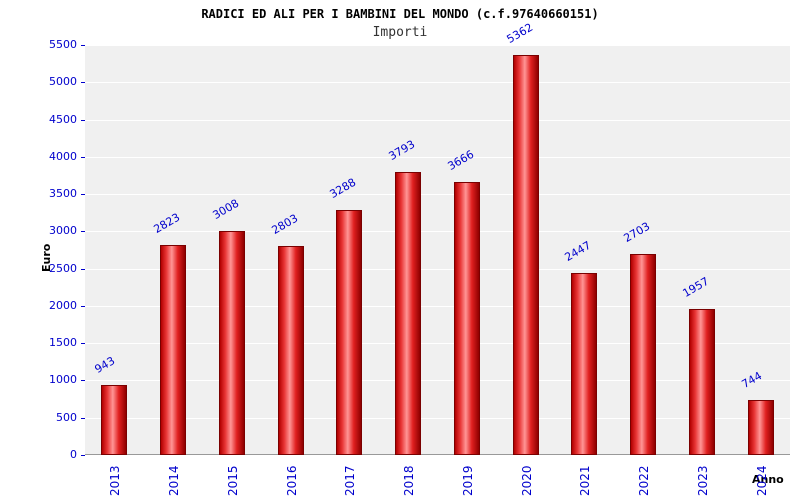 This screenshot has height=500, width=800. Describe the element at coordinates (768, 479) in the screenshot. I see `x-axis-title: Anno` at that location.